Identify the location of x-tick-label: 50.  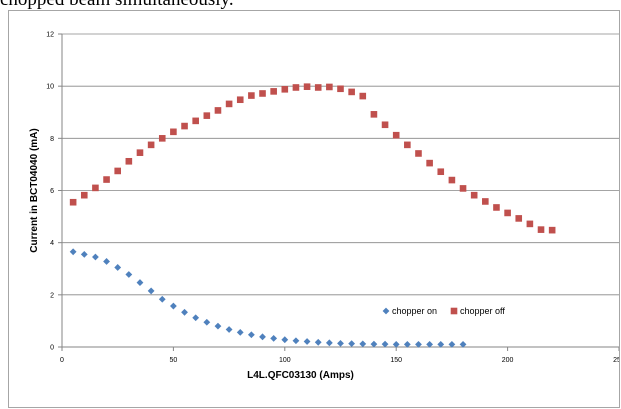
(174, 360).